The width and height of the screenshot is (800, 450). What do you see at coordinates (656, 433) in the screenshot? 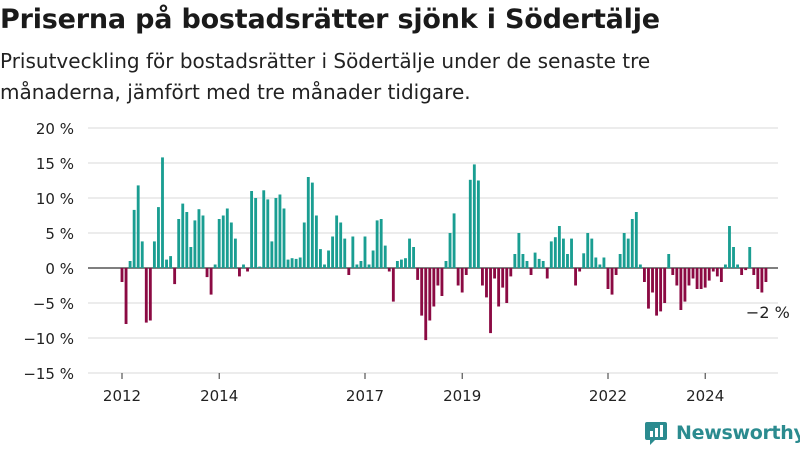
I see `newsworthy-logo-icon` at bounding box center [656, 433].